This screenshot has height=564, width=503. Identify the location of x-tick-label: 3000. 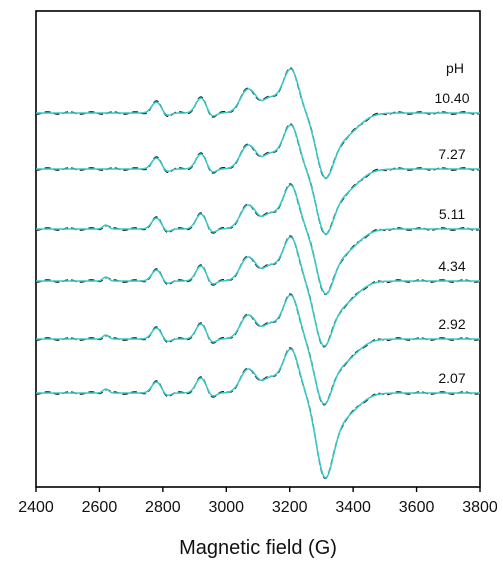
(226, 507).